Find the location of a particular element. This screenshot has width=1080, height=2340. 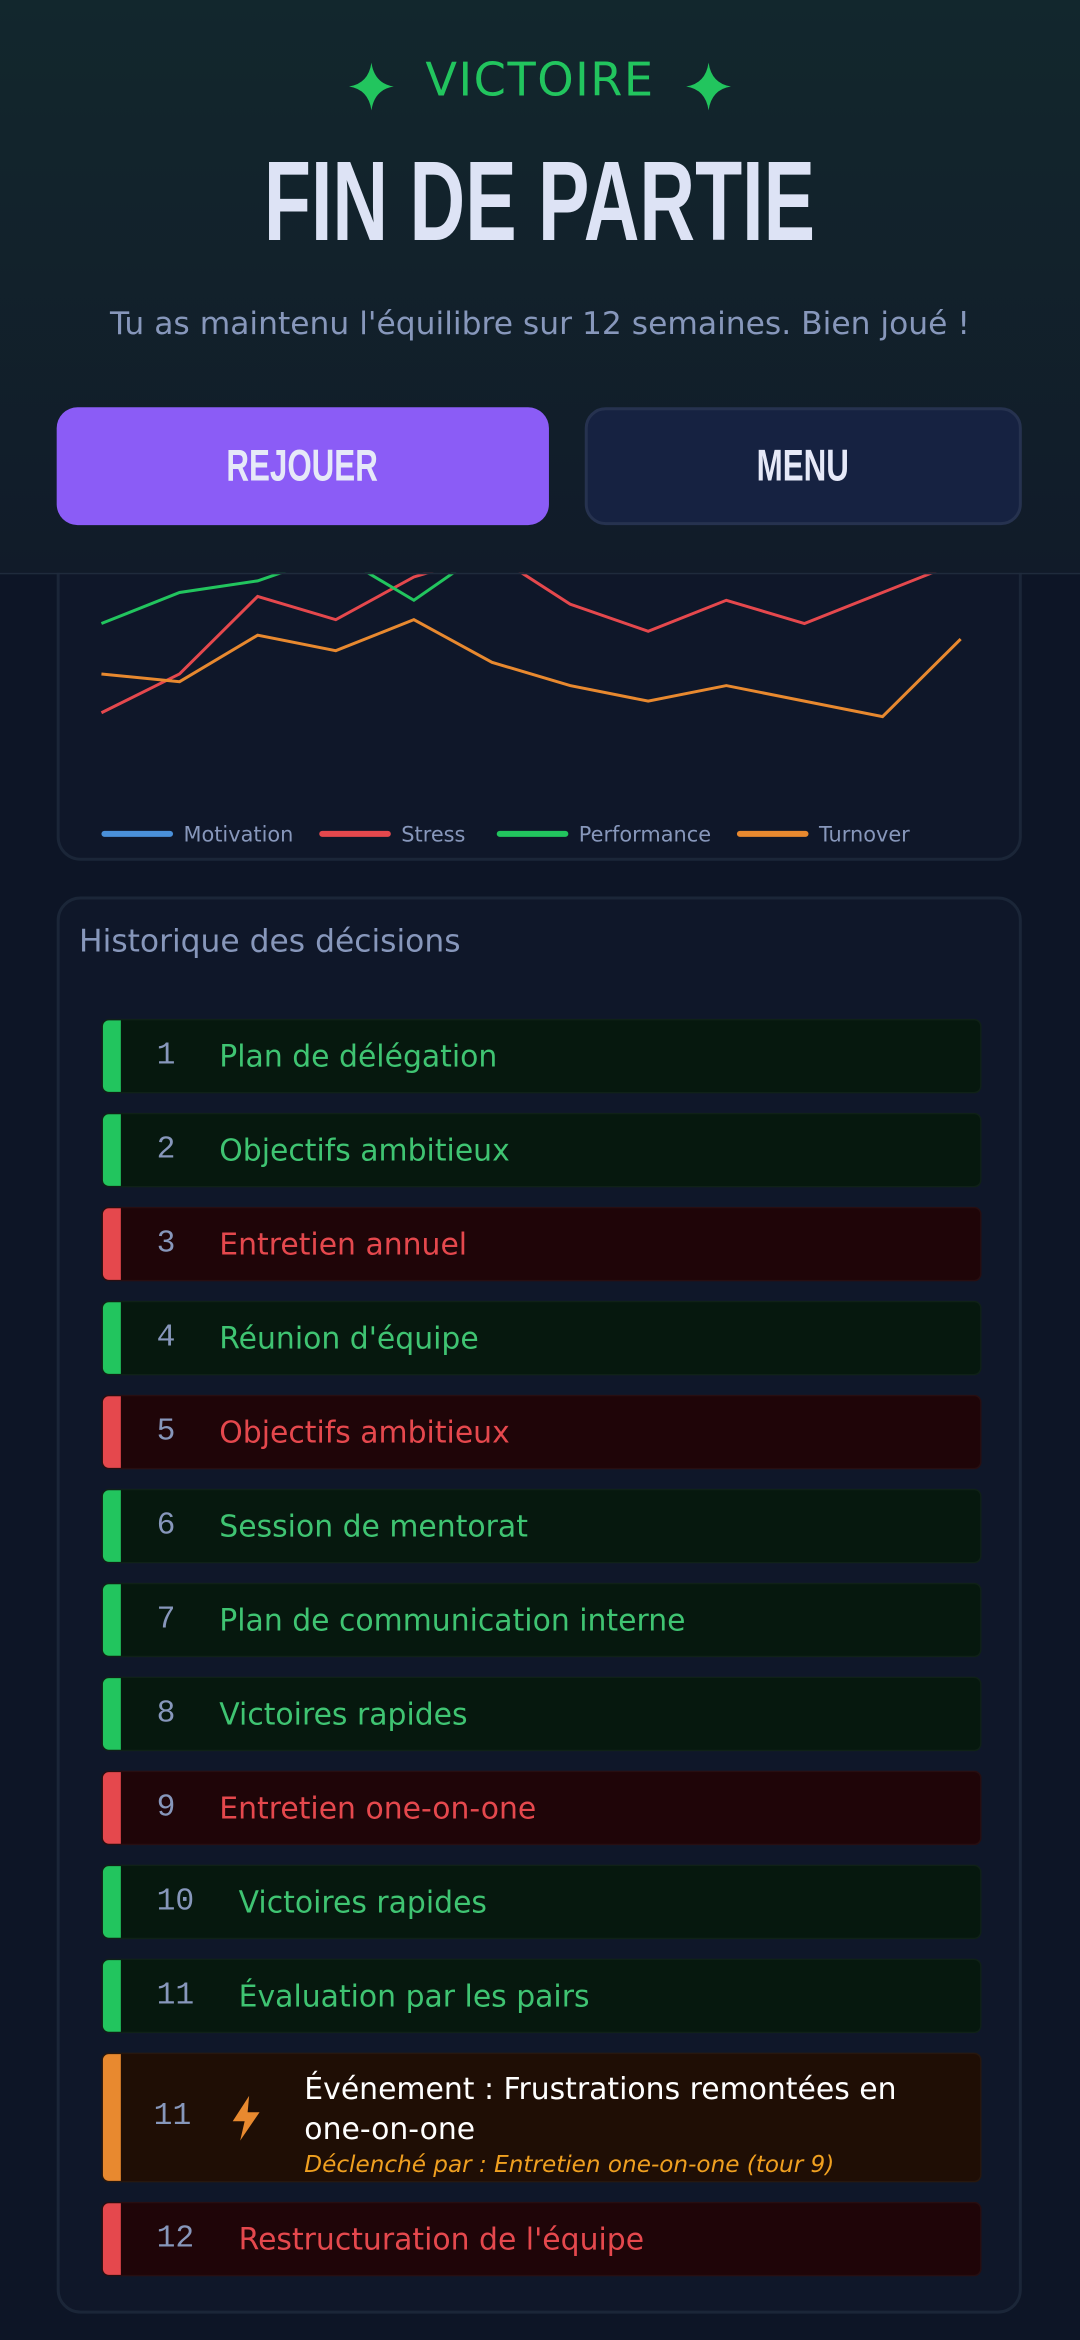

decision-row: 10 Victoires rapides is located at coordinates (541, 1902).